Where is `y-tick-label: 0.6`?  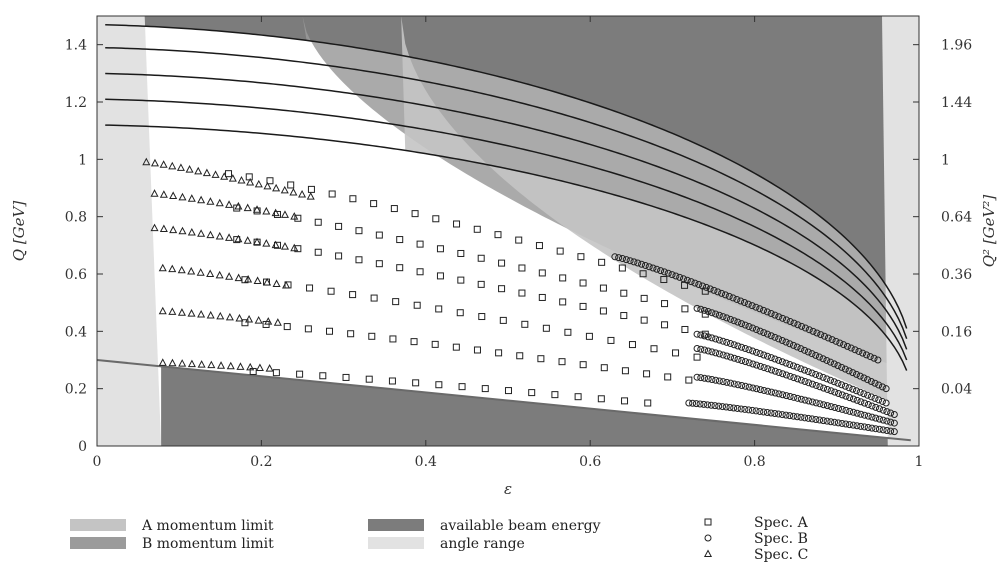 y-tick-label: 0.6 is located at coordinates (76, 275).